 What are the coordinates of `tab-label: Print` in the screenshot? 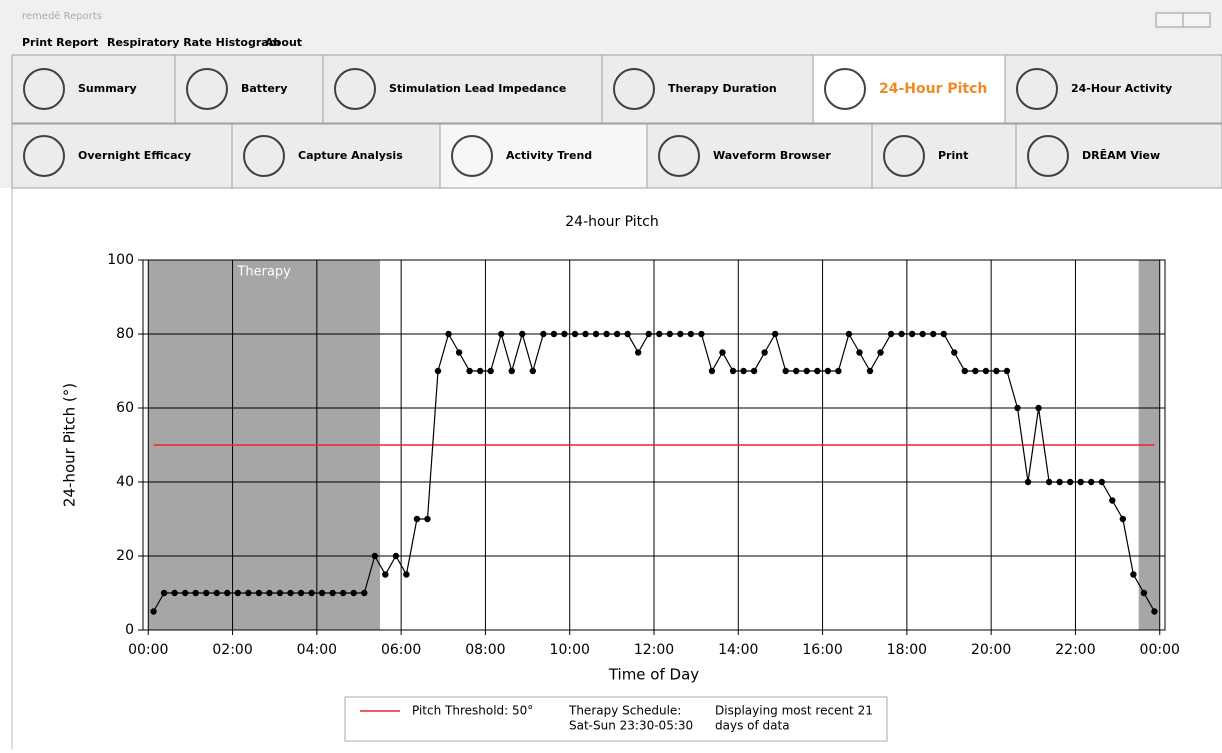 It's located at (953, 155).